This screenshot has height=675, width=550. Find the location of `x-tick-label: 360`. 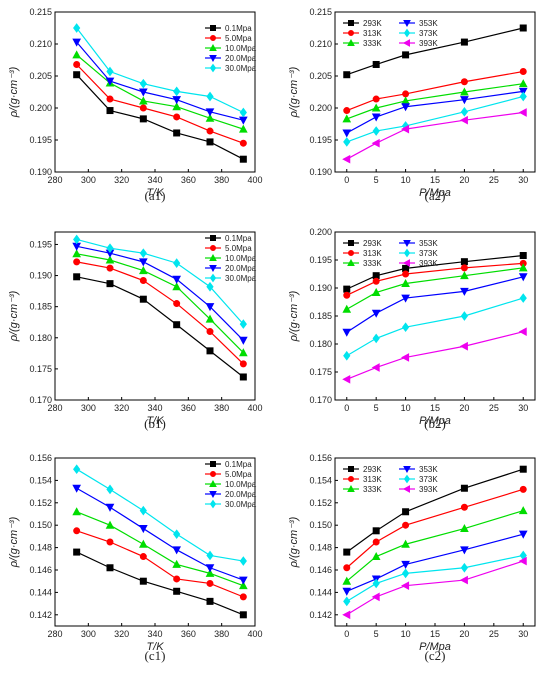

x-tick-label: 360 is located at coordinates (188, 408).